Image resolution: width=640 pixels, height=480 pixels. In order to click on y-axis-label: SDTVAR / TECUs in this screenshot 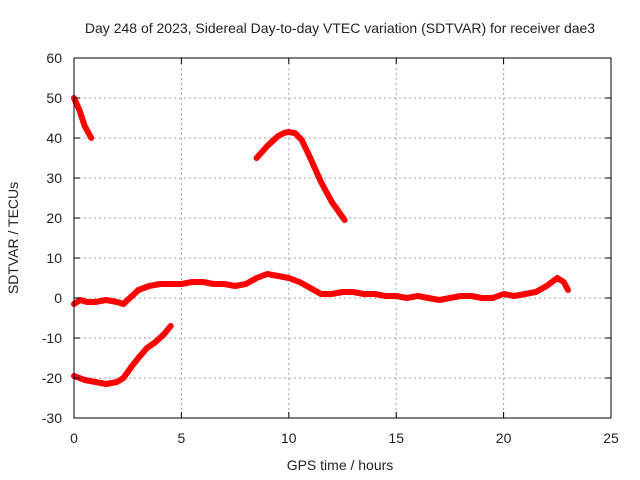, I will do `click(13, 238)`.